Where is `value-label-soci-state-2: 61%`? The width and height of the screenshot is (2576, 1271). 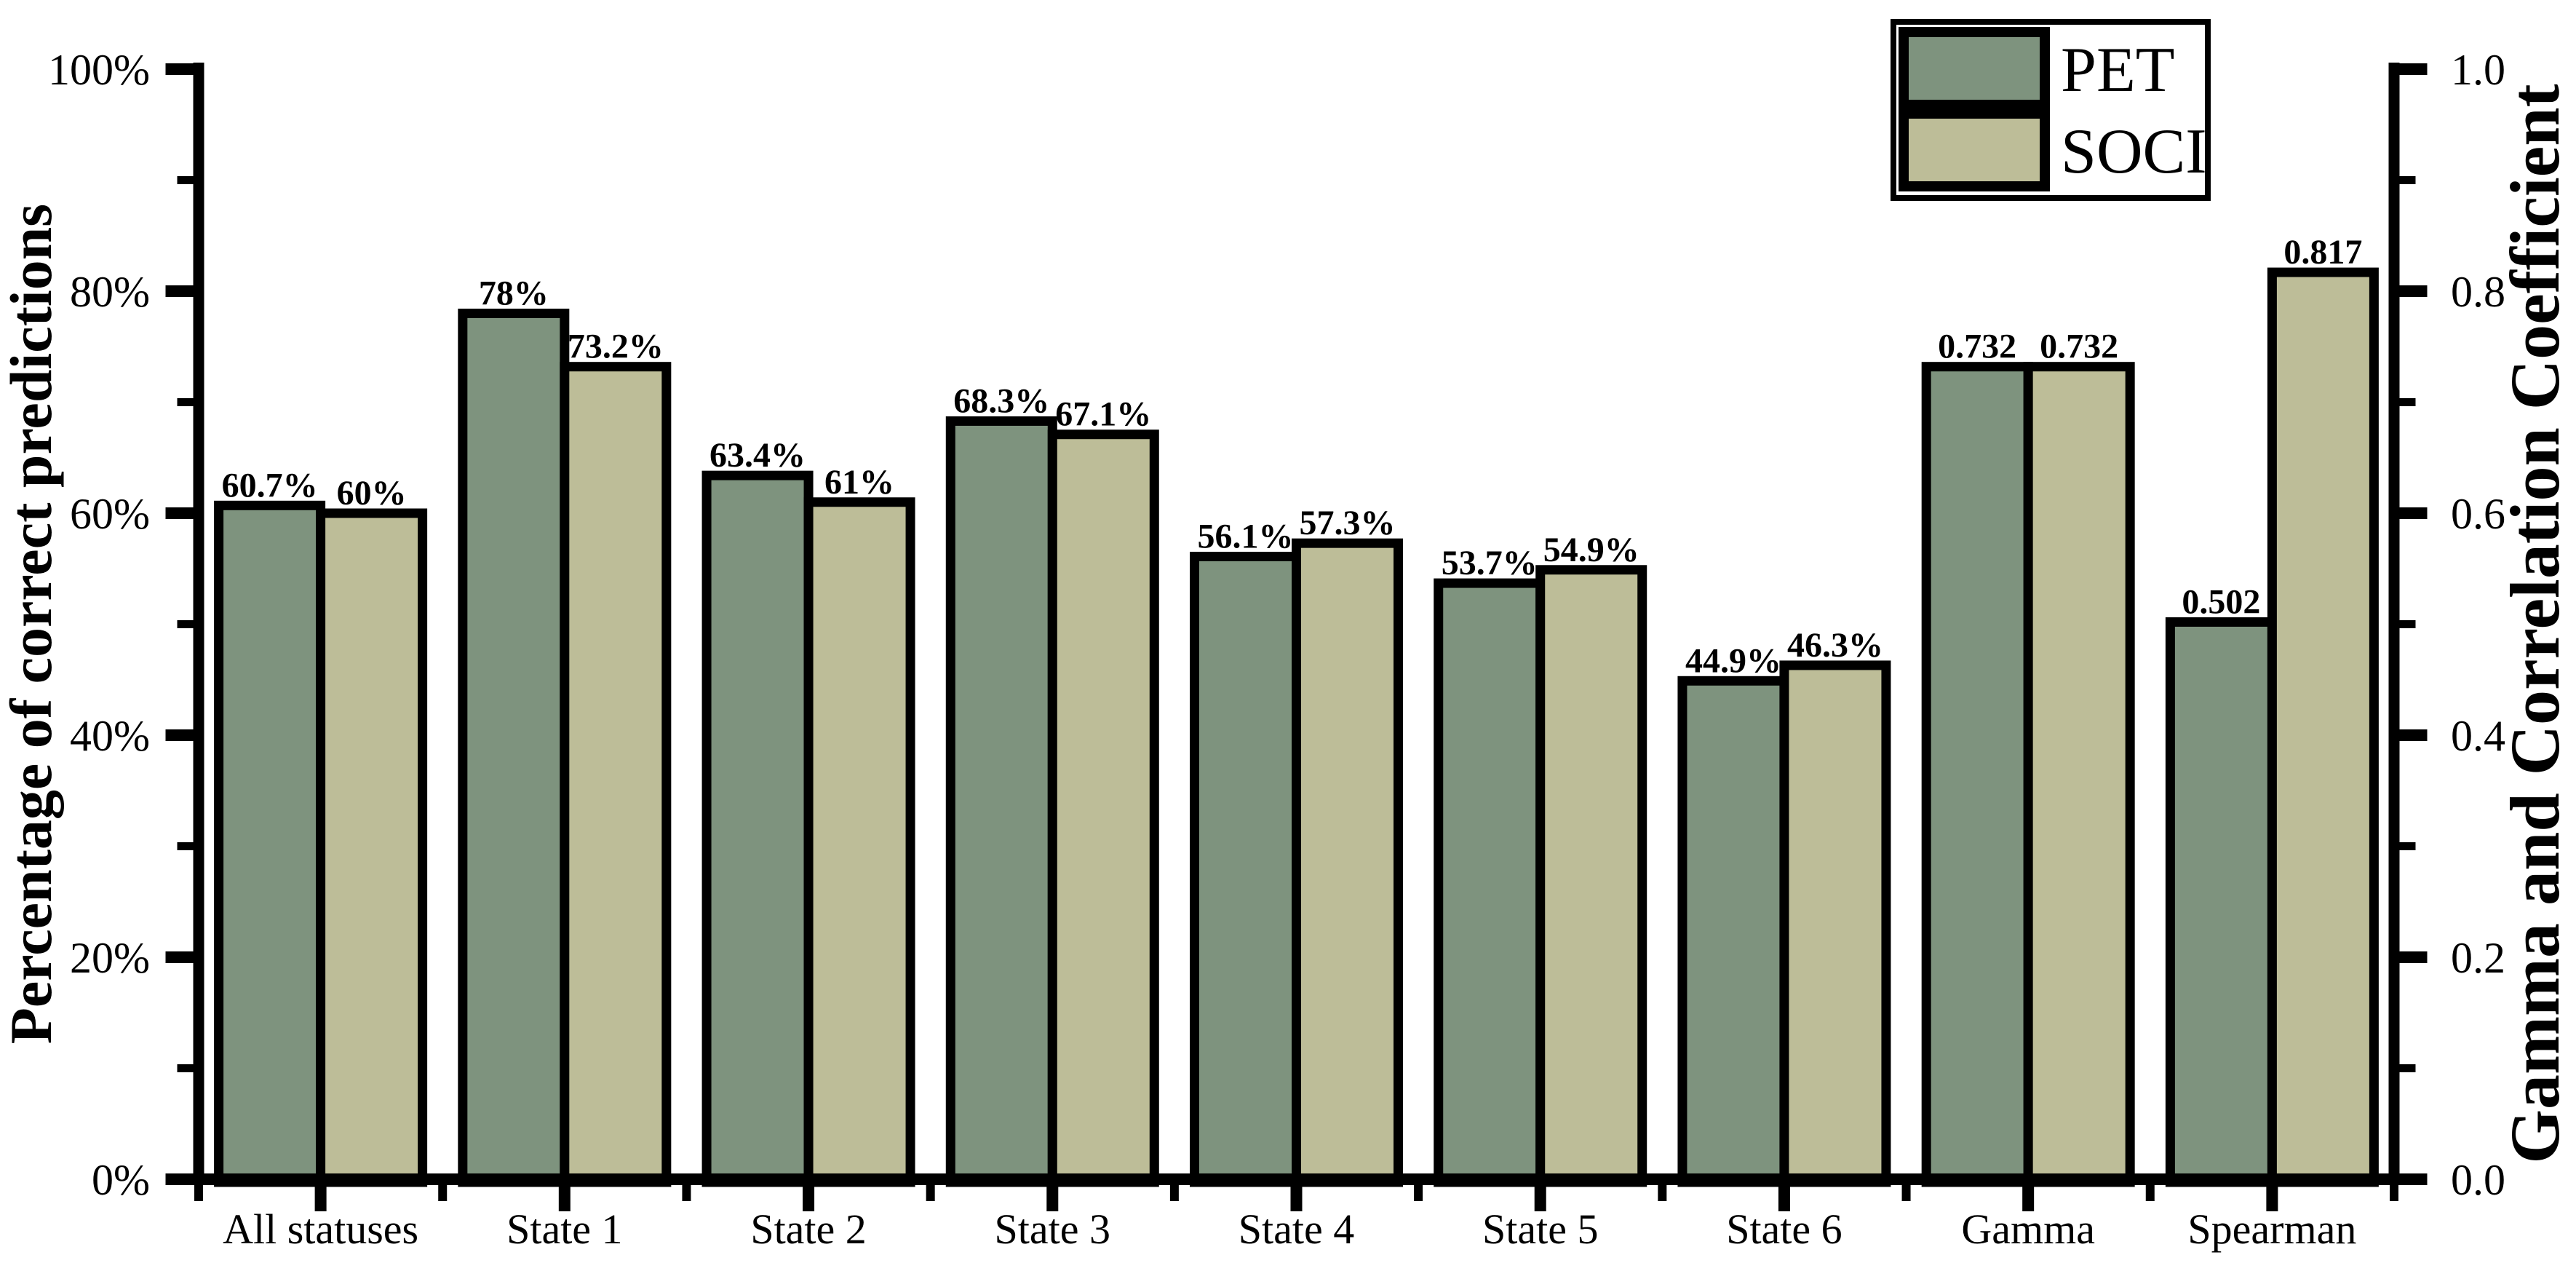
value-label-soci-state-2: 61% is located at coordinates (859, 482).